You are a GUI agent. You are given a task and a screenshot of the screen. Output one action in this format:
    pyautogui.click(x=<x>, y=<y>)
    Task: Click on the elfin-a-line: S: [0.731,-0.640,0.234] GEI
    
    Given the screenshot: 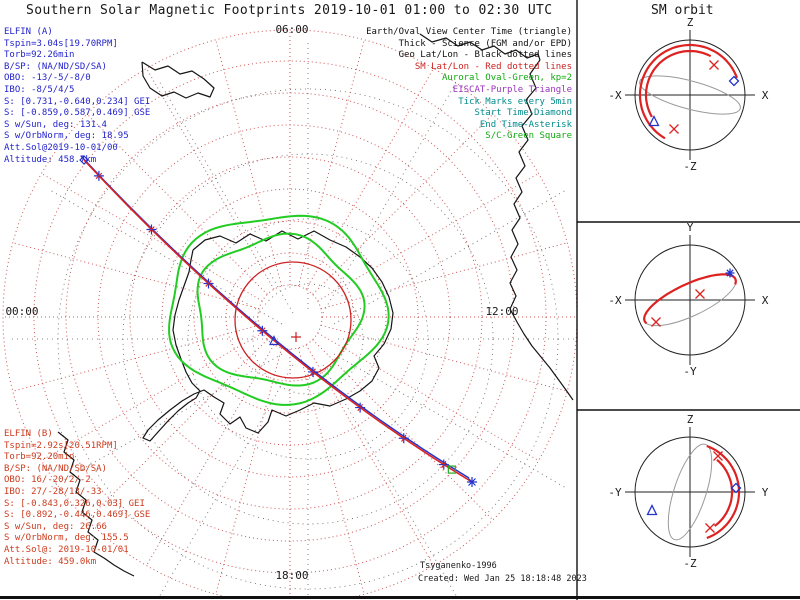 What is the action you would take?
    pyautogui.click(x=77, y=101)
    